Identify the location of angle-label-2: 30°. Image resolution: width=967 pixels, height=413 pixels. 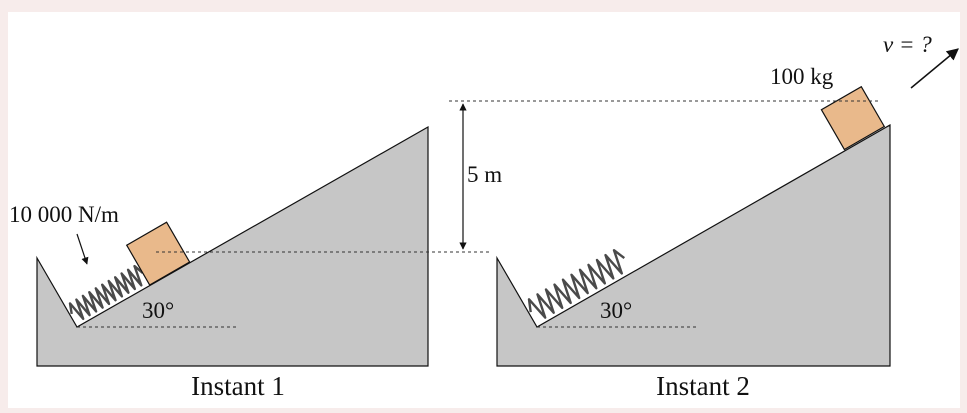
(616, 310).